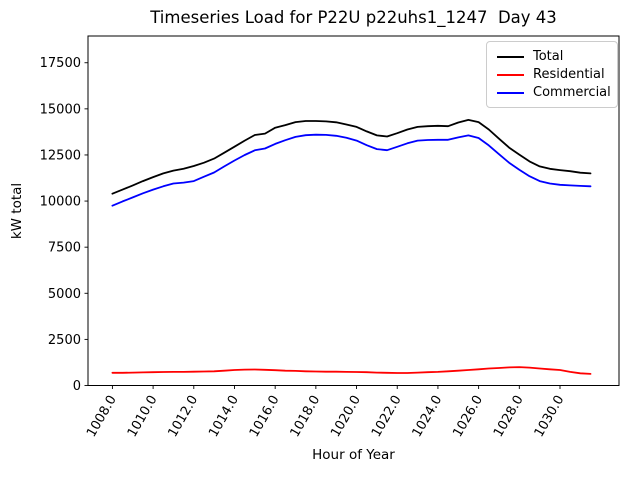  What do you see at coordinates (510, 74) in the screenshot?
I see `legend-line-swatch-residential` at bounding box center [510, 74].